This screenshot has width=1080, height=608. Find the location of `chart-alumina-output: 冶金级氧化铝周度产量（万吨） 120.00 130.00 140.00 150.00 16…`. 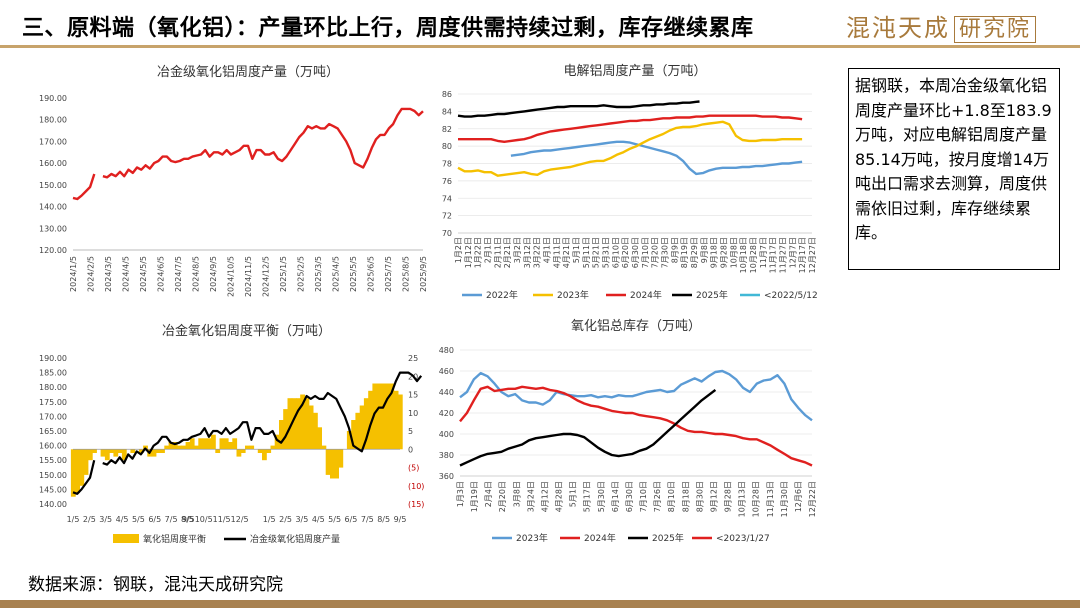

chart-alumina-output: 冶金级氧化铝周度产量（万吨） 120.00 130.00 140.00 150.00 16… is located at coordinates (233, 180).